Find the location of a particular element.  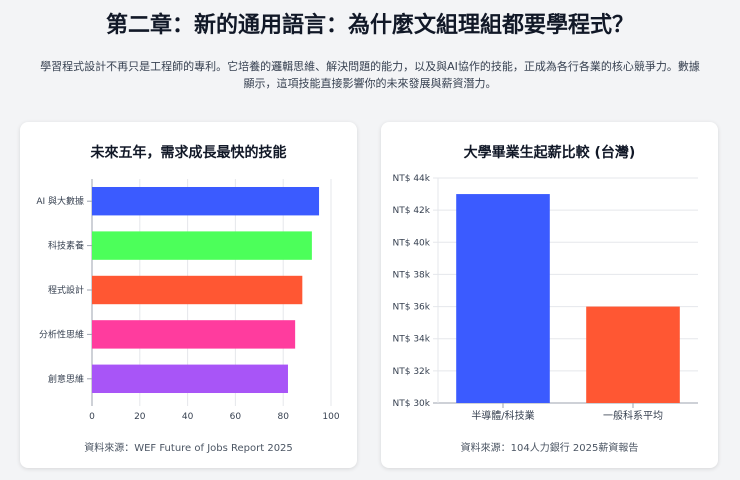

y-tick-label: 分析性思維 is located at coordinates (61, 334).